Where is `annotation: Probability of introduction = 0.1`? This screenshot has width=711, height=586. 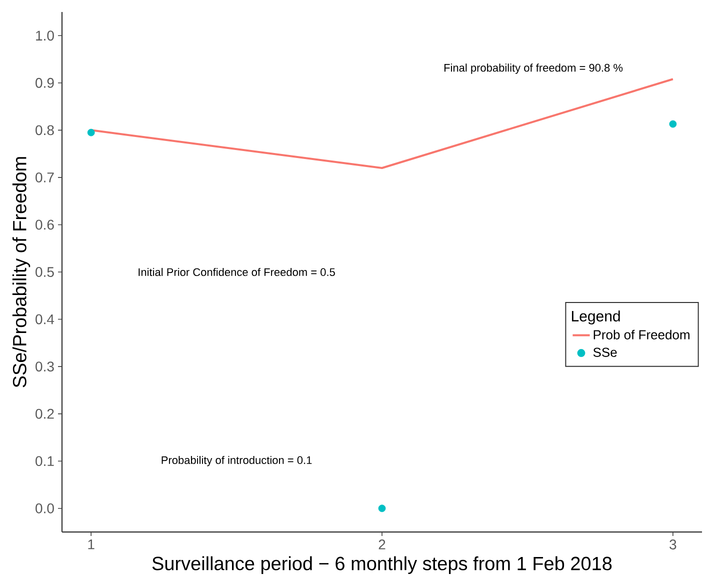
annotation: Probability of introduction = 0.1 is located at coordinates (237, 461).